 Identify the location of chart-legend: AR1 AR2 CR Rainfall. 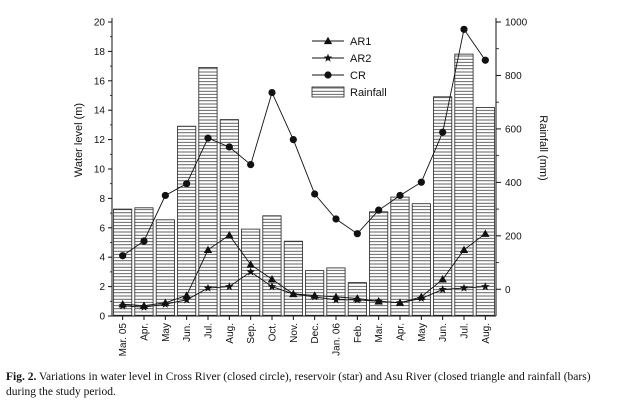
(349, 67).